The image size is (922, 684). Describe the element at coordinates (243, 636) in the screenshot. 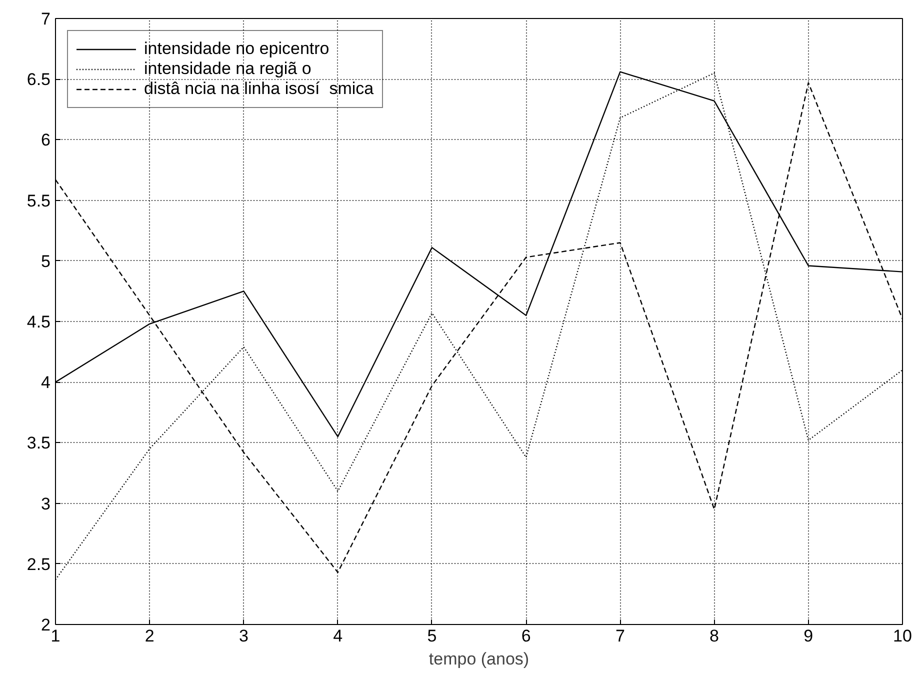

I see `x-tick-label: 3` at that location.